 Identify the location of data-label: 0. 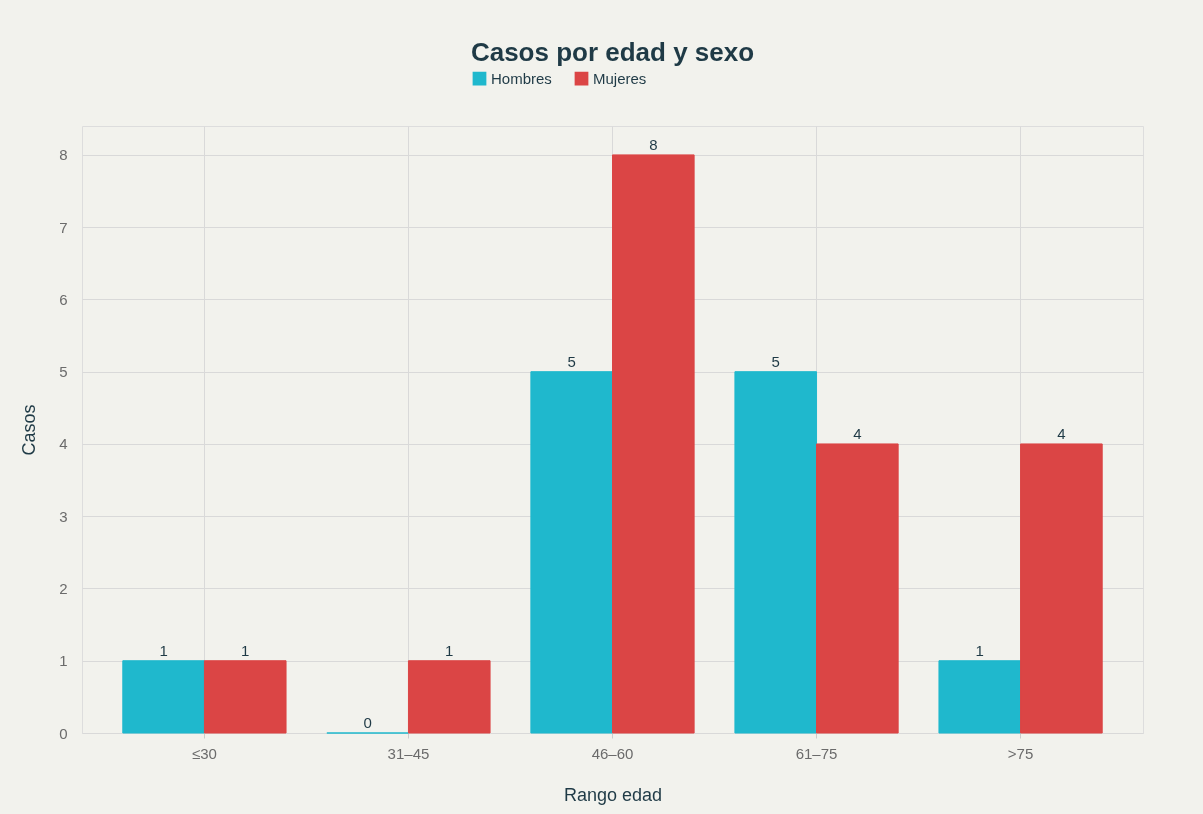
(367, 722).